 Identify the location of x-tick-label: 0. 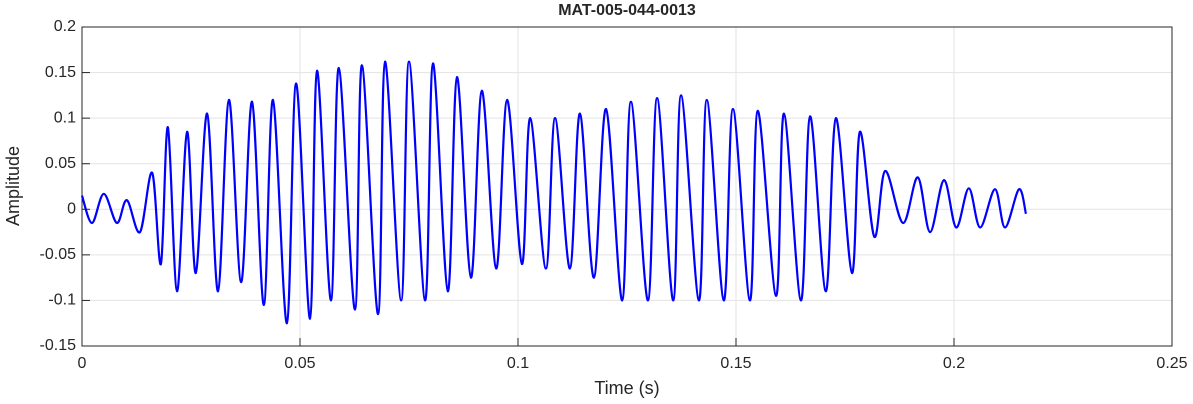
(82, 363).